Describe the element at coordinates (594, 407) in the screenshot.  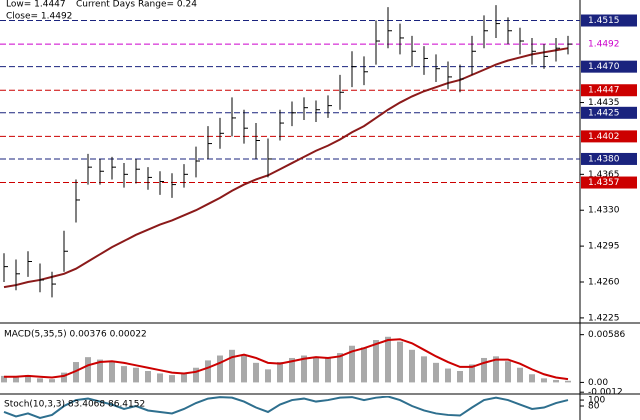
I see `y-tick-label: 80` at that location.